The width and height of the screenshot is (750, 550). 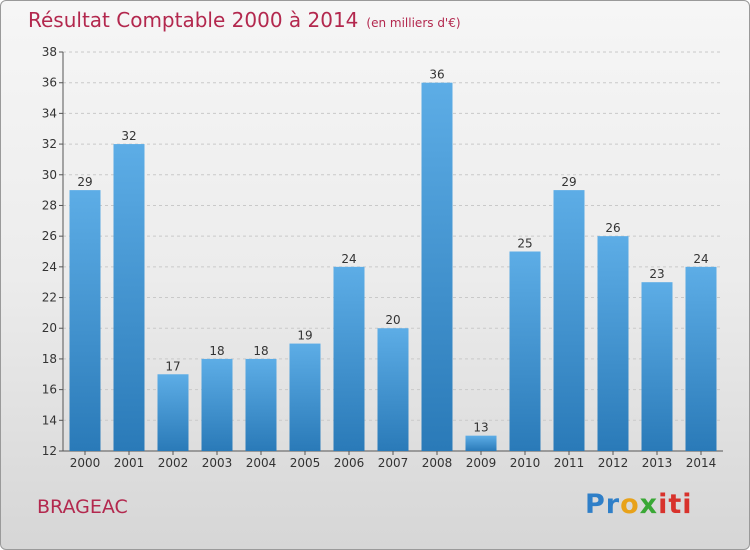 I want to click on x-tick-label-2003: 2003, so click(x=217, y=463).